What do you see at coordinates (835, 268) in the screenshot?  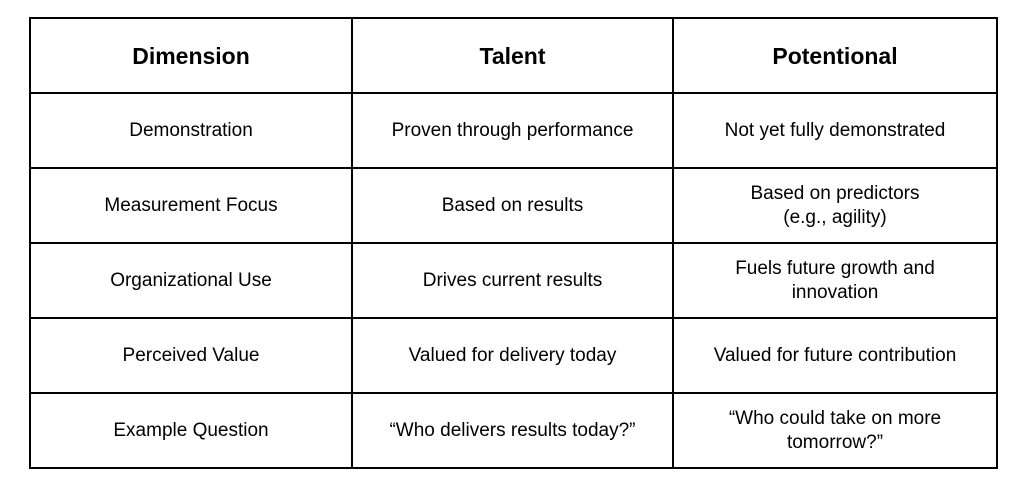 I see `cell-text: Fuels future growth and` at bounding box center [835, 268].